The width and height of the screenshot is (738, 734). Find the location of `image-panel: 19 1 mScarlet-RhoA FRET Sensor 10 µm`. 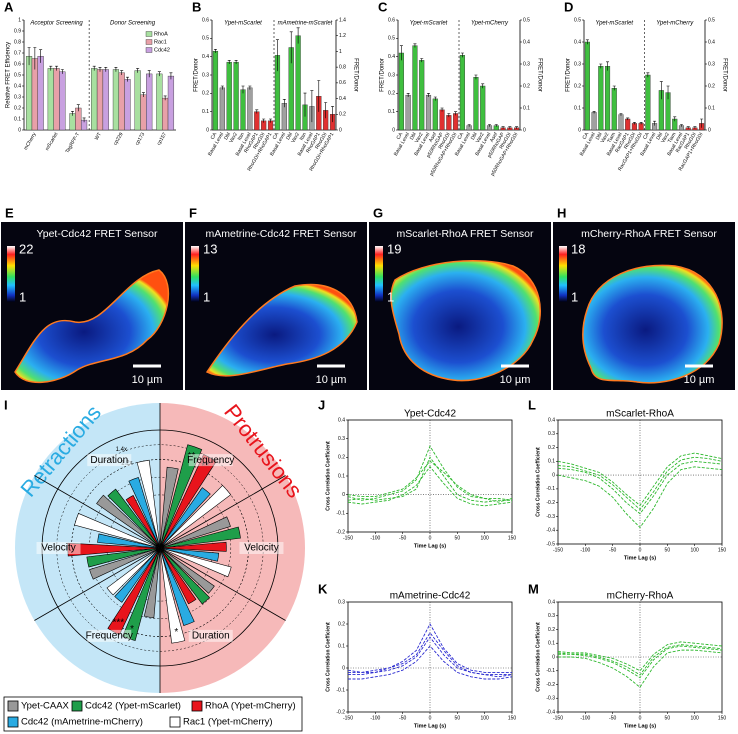

image-panel: 19 1 mScarlet-RhoA FRET Sensor 10 µm is located at coordinates (460, 306).